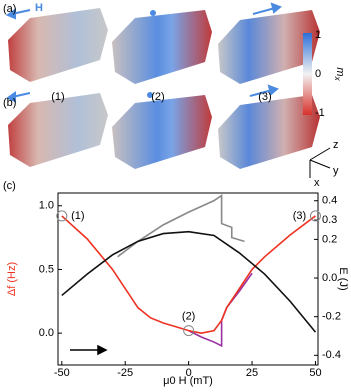  I want to click on y2-tick-label: 0.4, so click(329, 201).